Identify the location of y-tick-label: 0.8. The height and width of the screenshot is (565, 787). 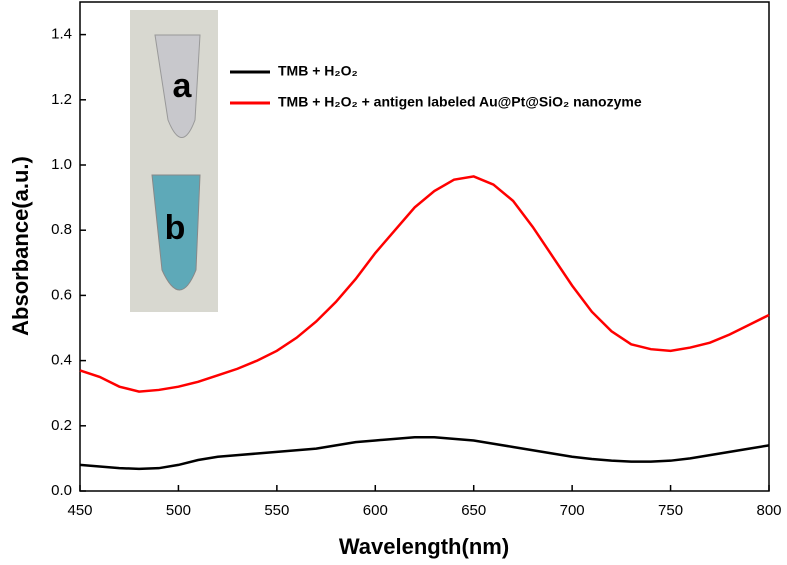
(61, 229).